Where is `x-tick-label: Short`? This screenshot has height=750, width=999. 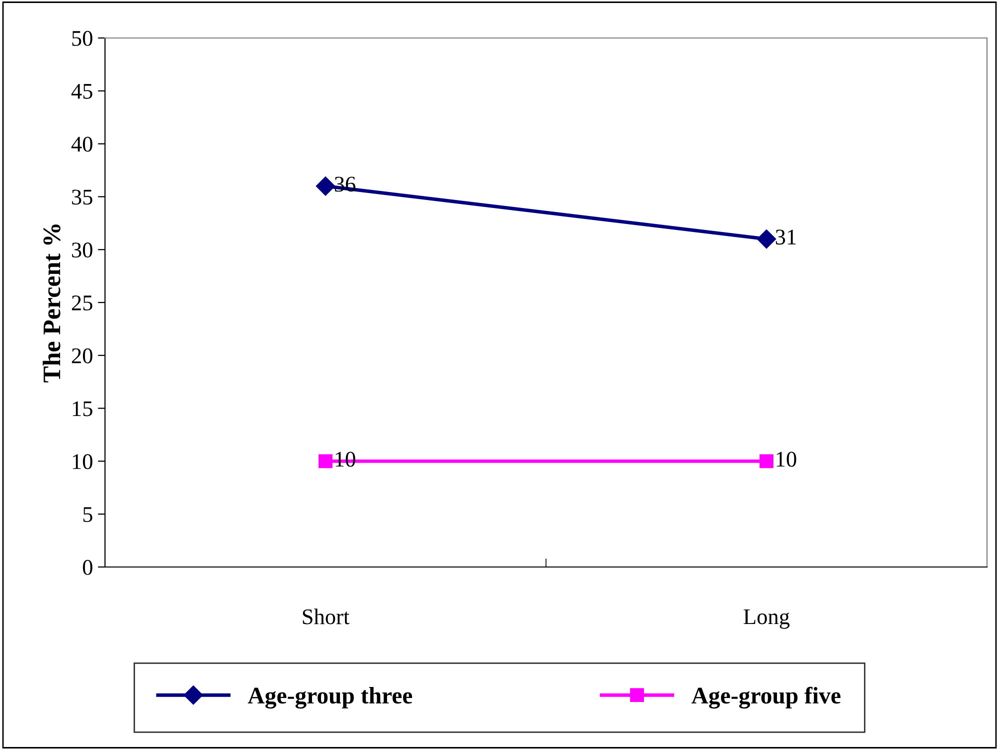
x-tick-label: Short is located at coordinates (326, 616).